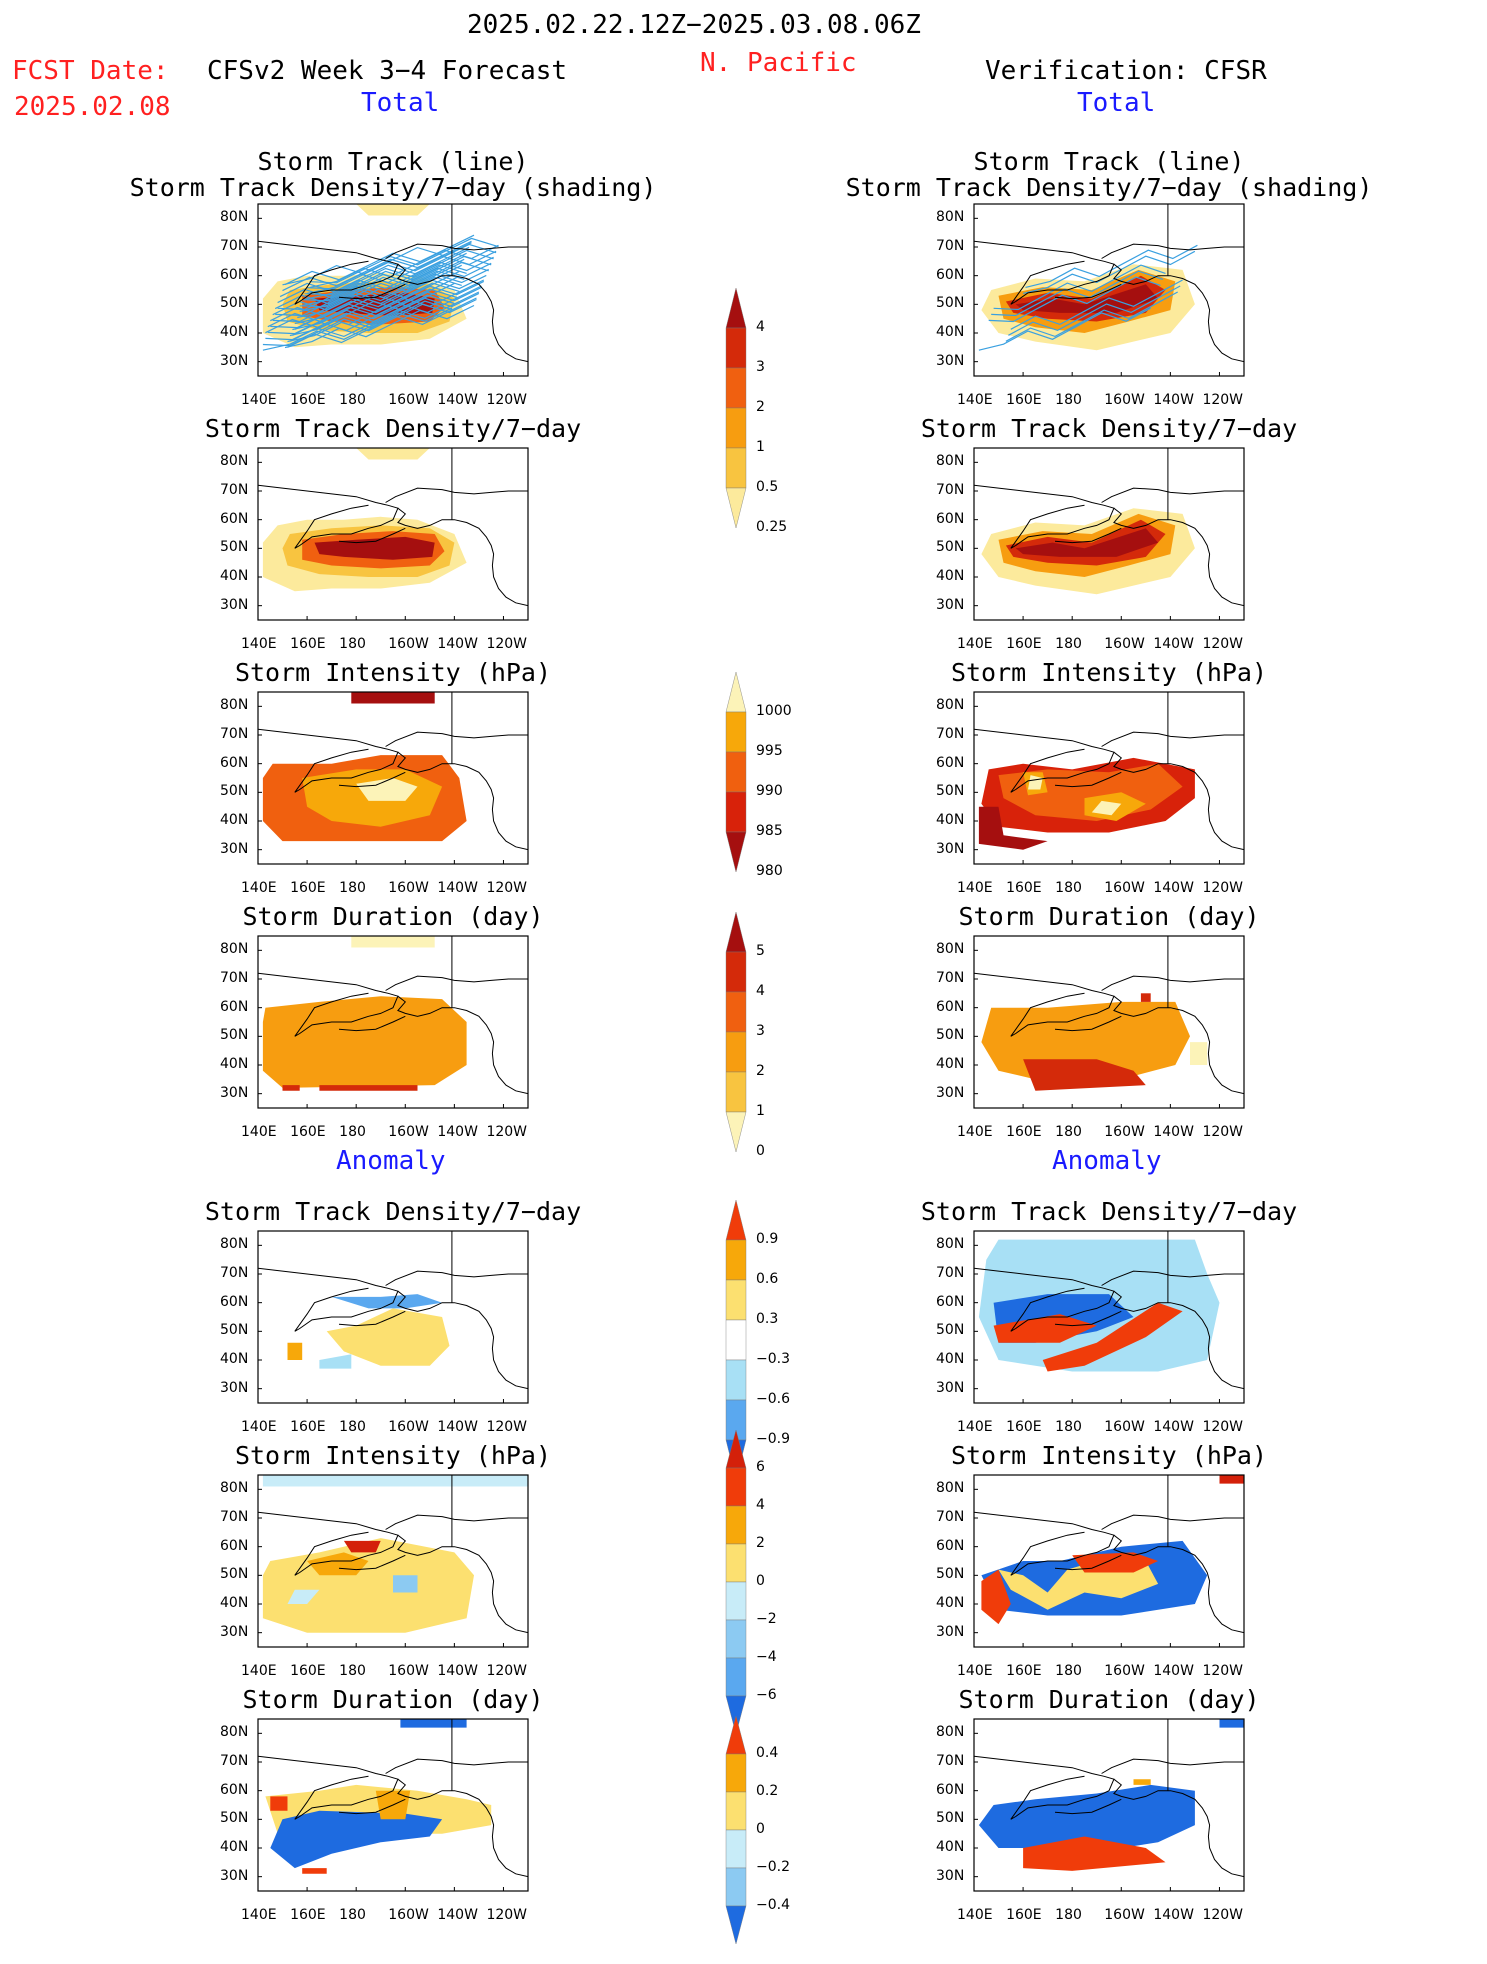 The width and height of the screenshot is (1487, 1964). I want to click on right-panel-4-title: Storm Duration (day), so click(1109, 916).